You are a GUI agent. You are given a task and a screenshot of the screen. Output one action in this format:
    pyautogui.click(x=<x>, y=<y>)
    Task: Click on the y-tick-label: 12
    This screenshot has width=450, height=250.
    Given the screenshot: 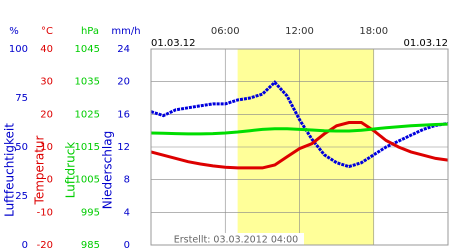 What is the action you would take?
    pyautogui.click(x=123, y=147)
    